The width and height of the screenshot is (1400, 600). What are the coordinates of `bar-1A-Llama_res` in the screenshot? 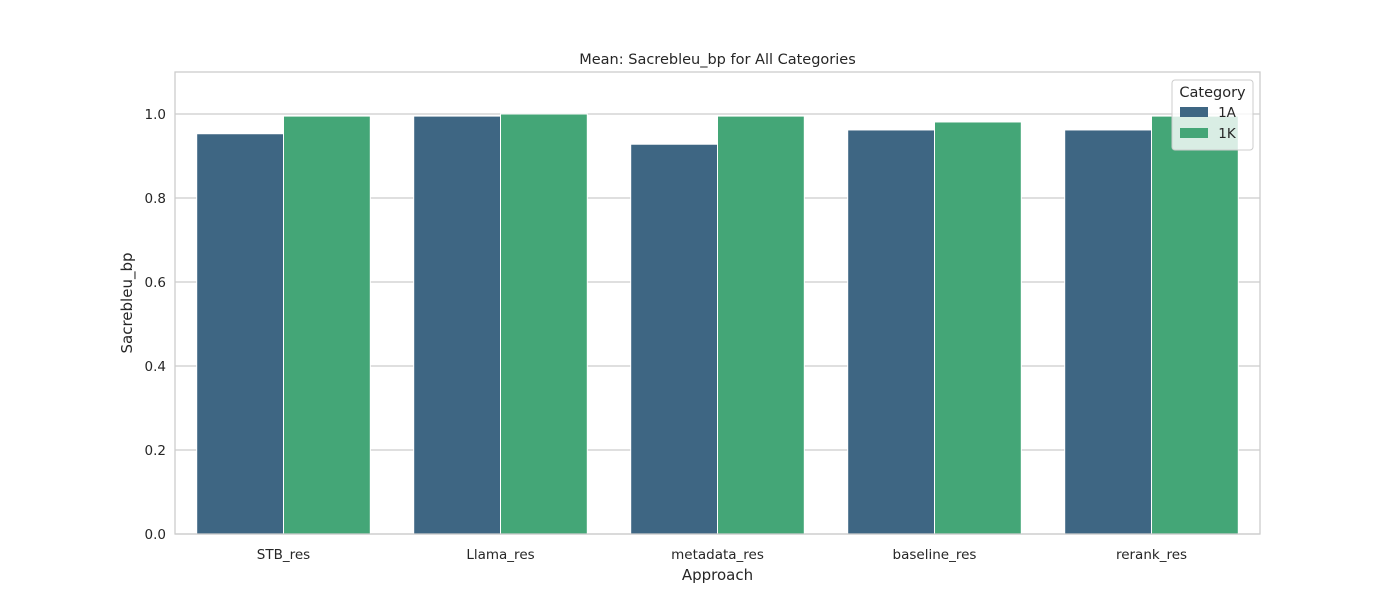 It's located at (457, 325).